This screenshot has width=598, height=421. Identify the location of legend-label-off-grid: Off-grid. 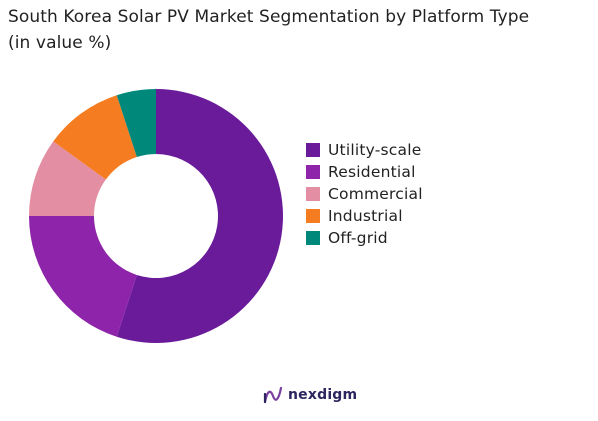
(358, 238).